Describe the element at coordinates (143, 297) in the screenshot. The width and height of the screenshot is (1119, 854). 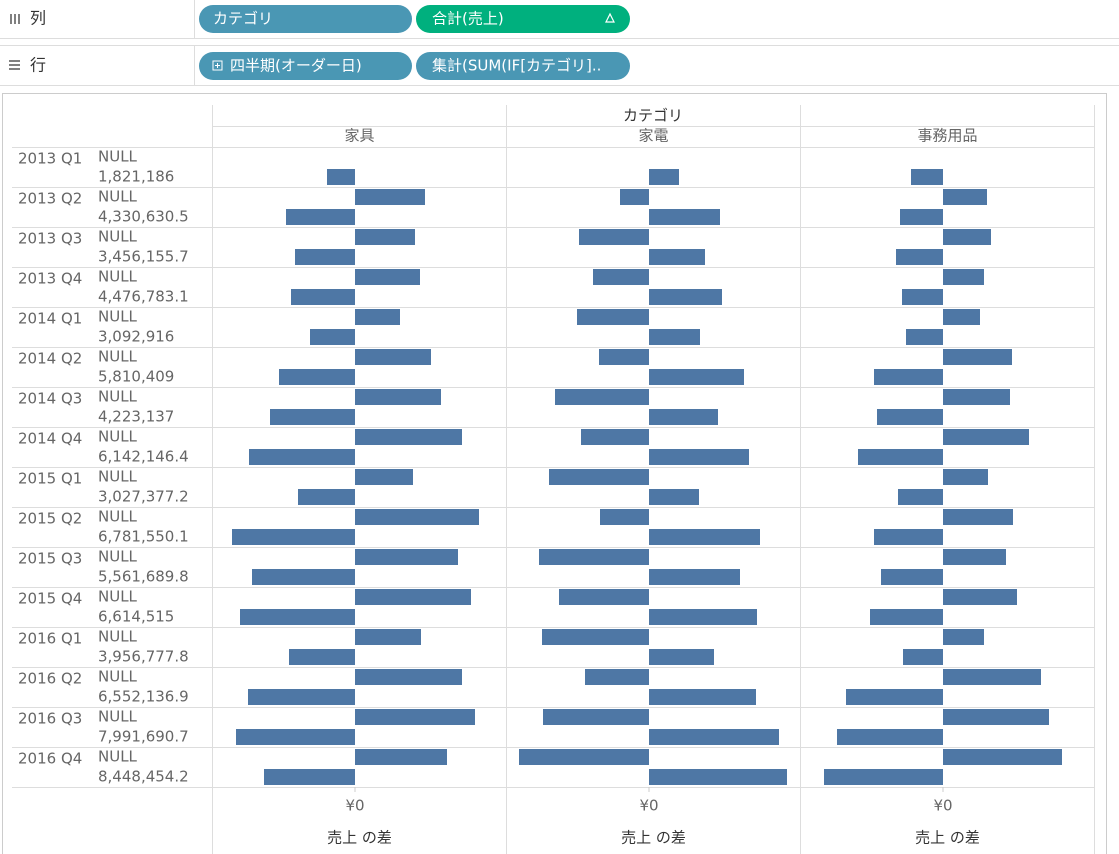
I see `row-label: 4,476,783.1` at that location.